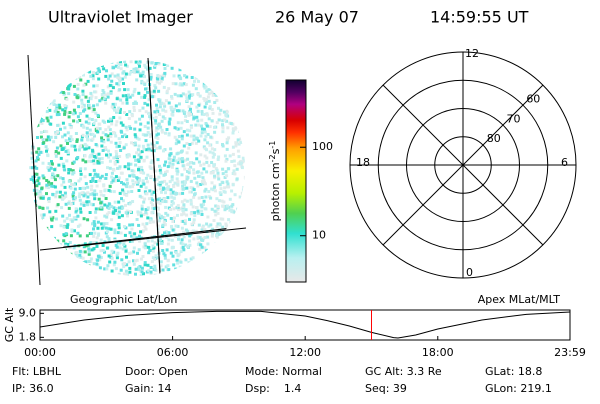 Image resolution: width=600 pixels, height=404 pixels. I want to click on colorbar-label: photon cm-2s-1, so click(275, 181).